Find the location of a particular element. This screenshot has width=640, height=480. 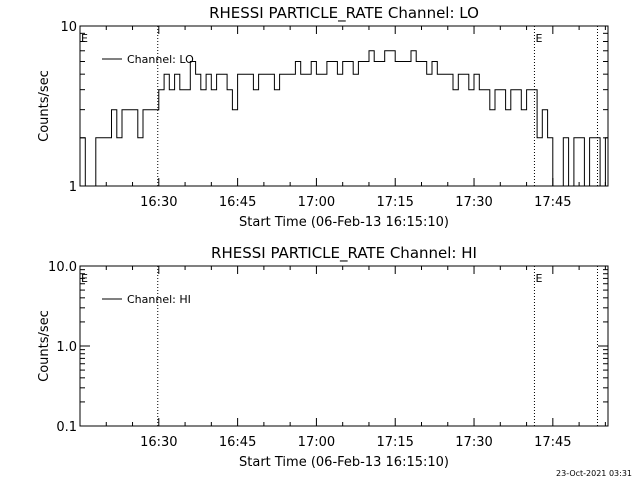

y-tick-label: 10 is located at coordinates (68, 27).